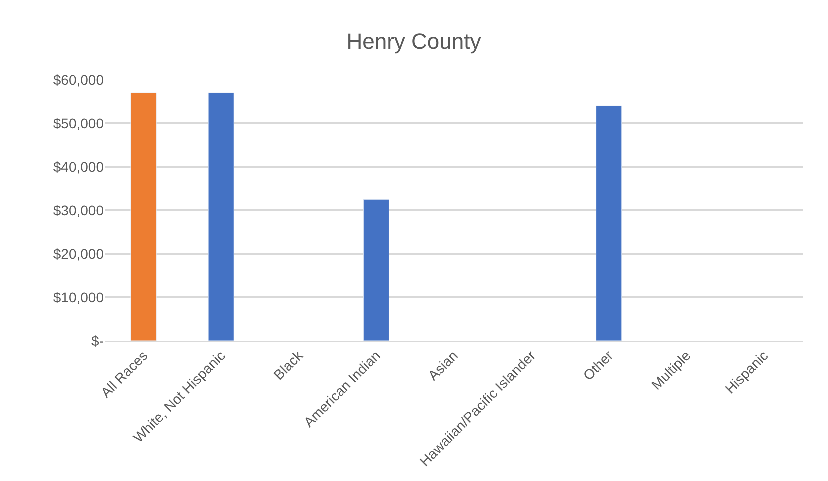  What do you see at coordinates (78, 80) in the screenshot?
I see `y-tick-label: $60,000` at bounding box center [78, 80].